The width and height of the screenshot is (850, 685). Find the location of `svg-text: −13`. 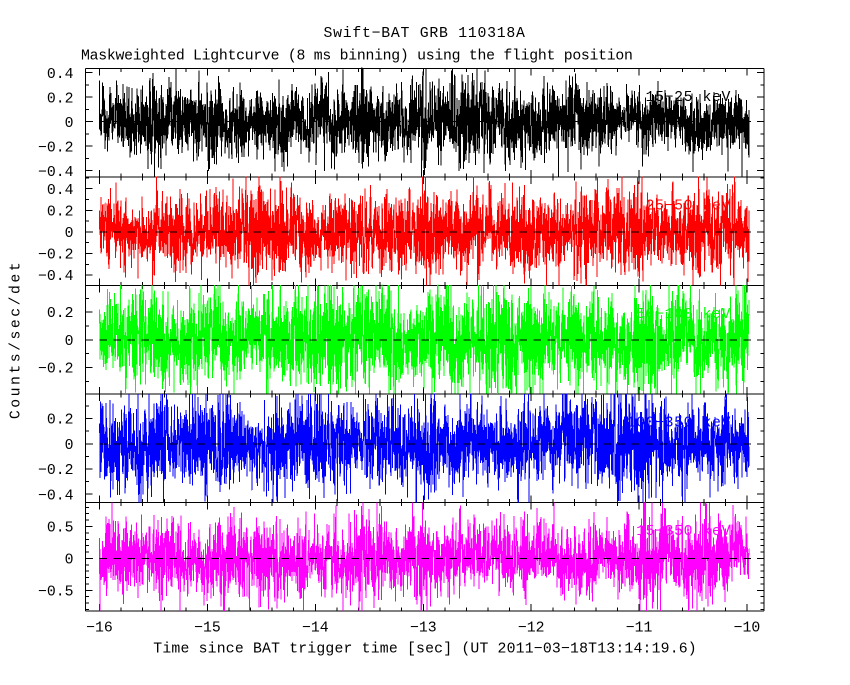

svg-text: −13 is located at coordinates (423, 628).